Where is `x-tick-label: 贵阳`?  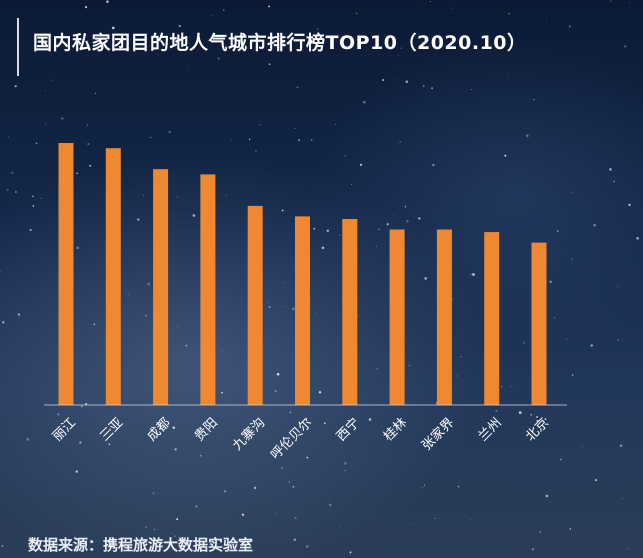 x-tick-label: 贵阳 is located at coordinates (206, 429).